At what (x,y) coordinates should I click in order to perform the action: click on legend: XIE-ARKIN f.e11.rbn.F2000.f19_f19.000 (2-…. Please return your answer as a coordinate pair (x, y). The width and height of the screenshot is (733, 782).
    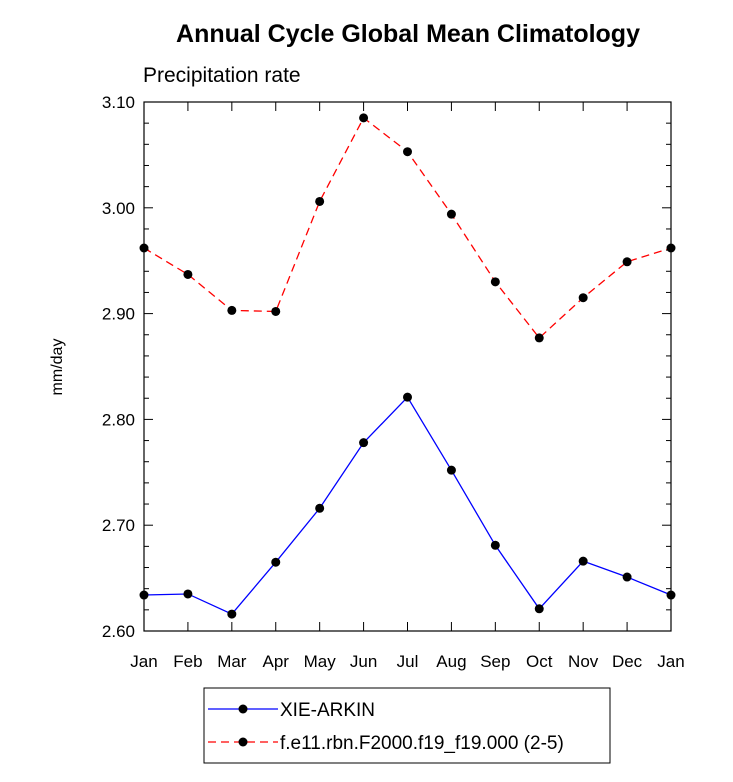
    Looking at the image, I should click on (407, 725).